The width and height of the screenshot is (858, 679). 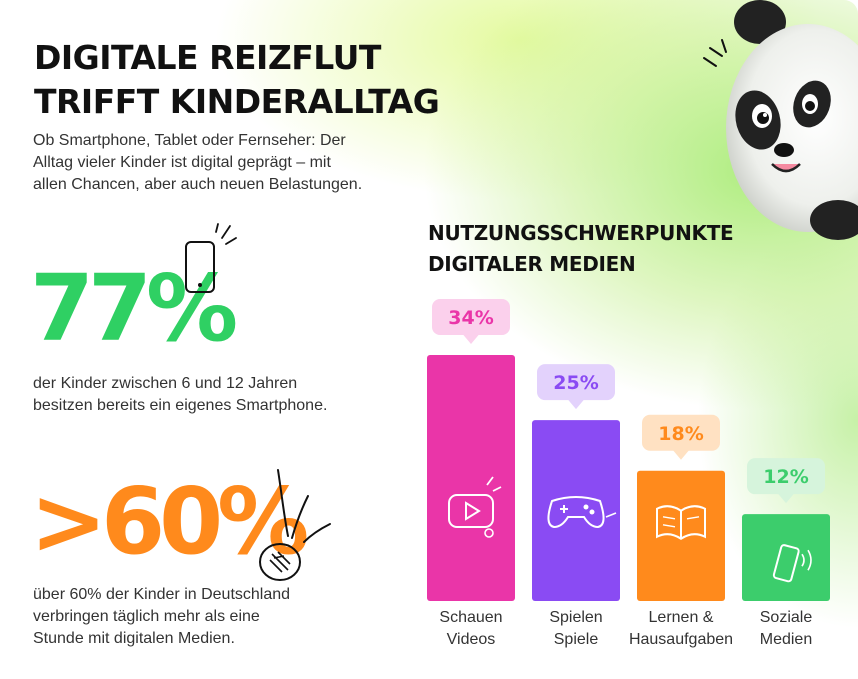 What do you see at coordinates (180, 405) in the screenshot?
I see `stat-smartphone-desc-line-2: besitzen bereits ein eigenes Smartphone.` at bounding box center [180, 405].